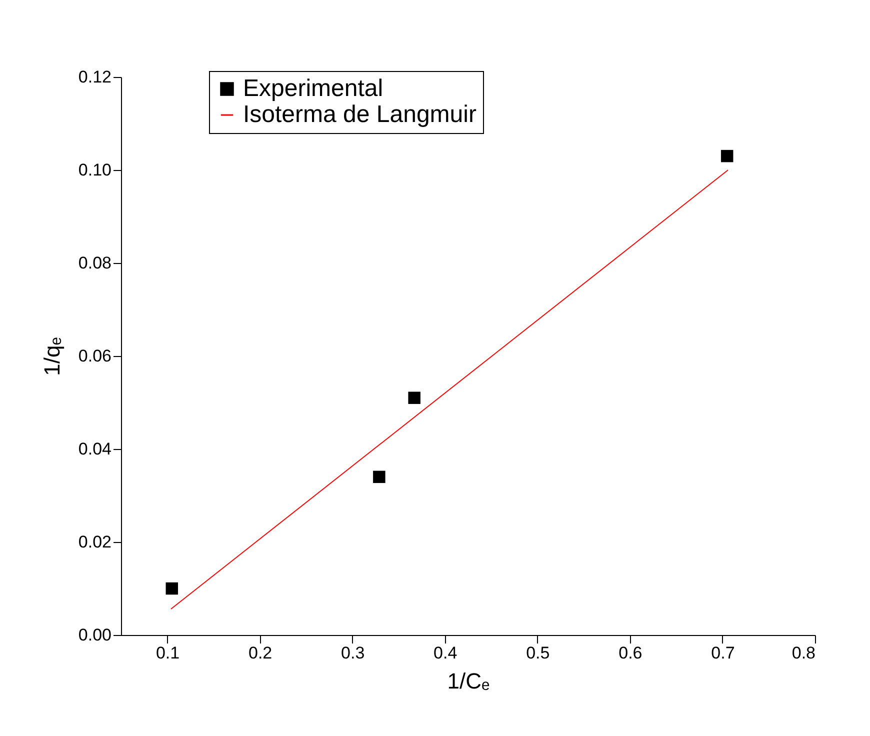 Image resolution: width=870 pixels, height=736 pixels. I want to click on legend-label: Isoterma de Langmuir, so click(359, 114).